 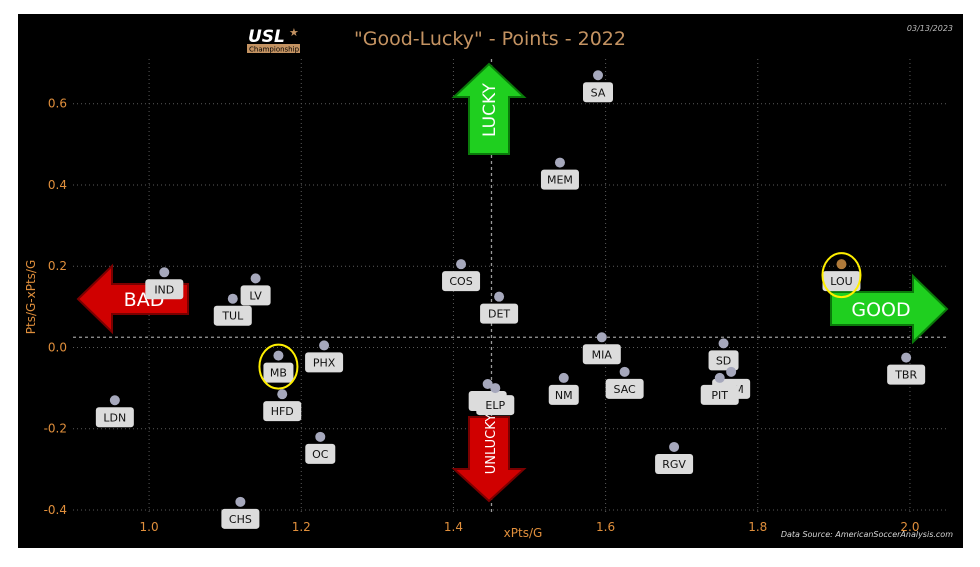 I want to click on point-label: LDN, so click(x=114, y=417).